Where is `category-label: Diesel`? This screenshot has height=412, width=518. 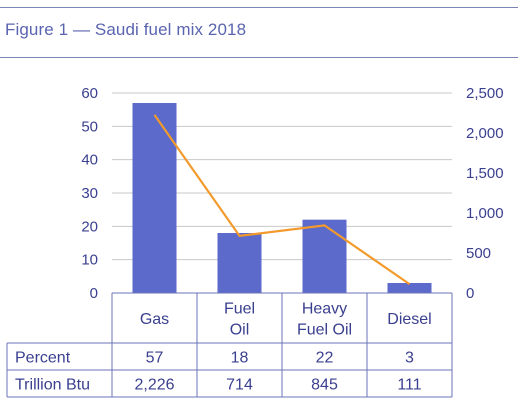 category-label: Diesel is located at coordinates (409, 319).